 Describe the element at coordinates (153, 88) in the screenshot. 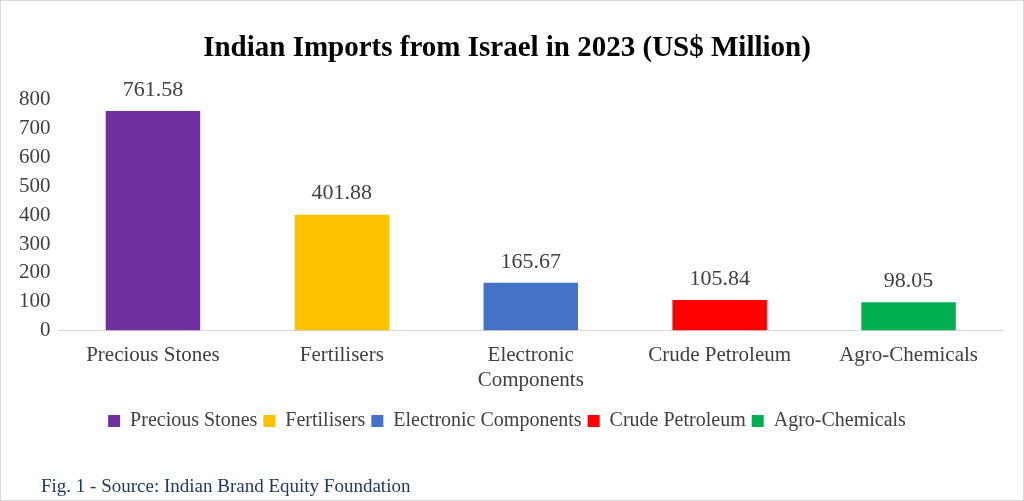

I see `data-label: 761.58` at that location.